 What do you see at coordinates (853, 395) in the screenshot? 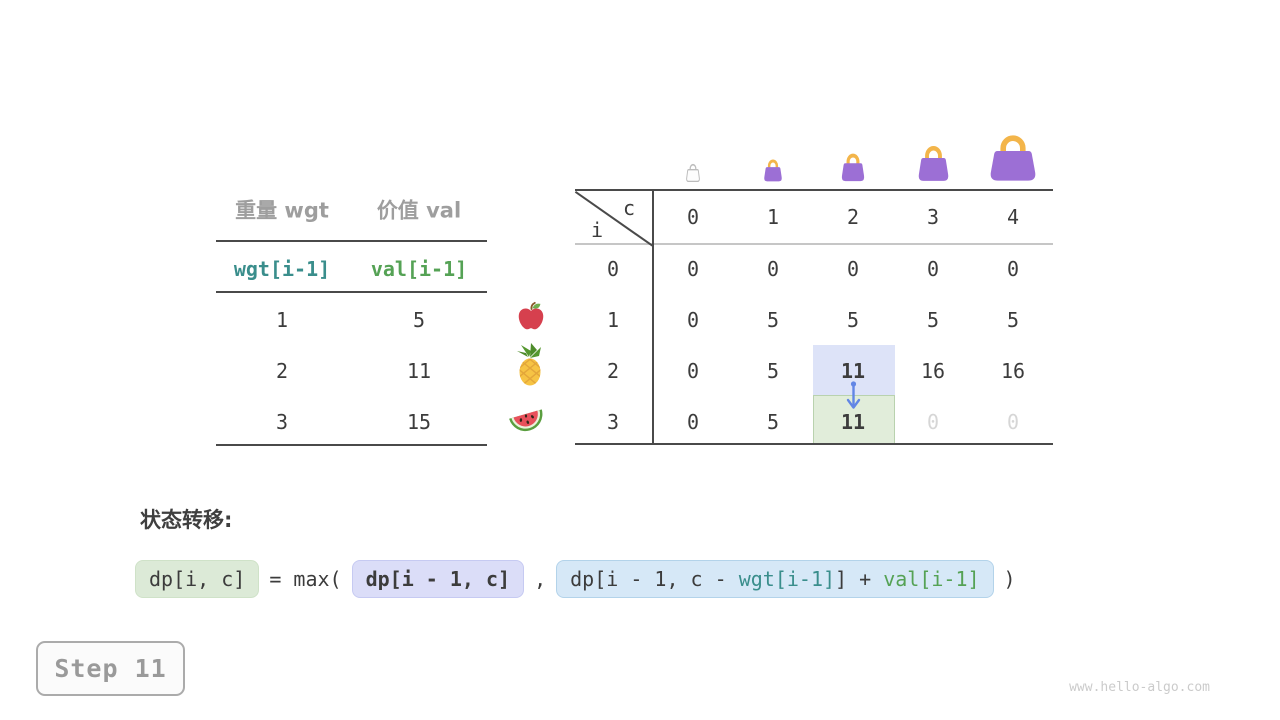
I see `transition-arrow-icon` at bounding box center [853, 395].